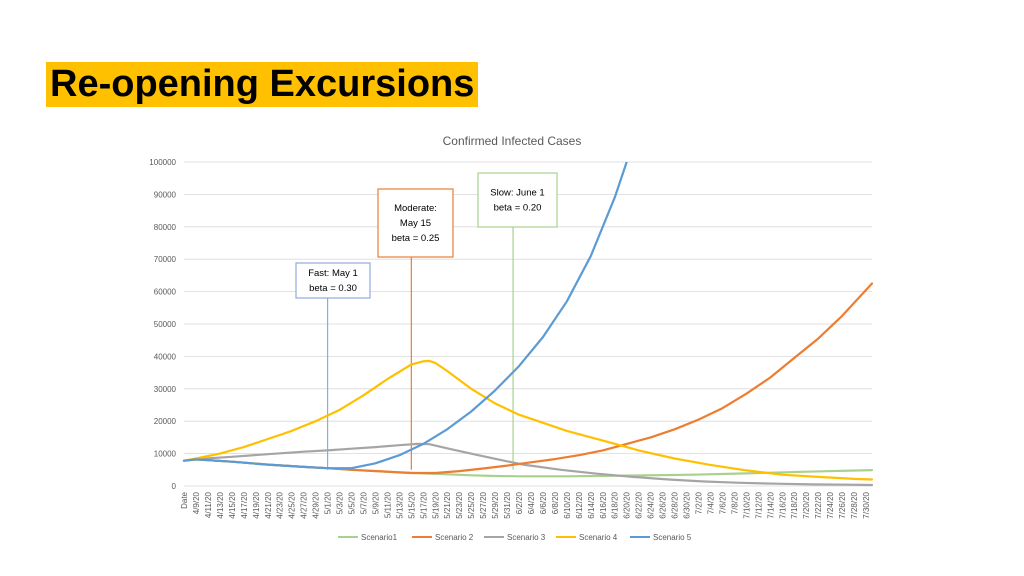  Describe the element at coordinates (526, 537) in the screenshot. I see `legend-label: Scenario 3` at that location.